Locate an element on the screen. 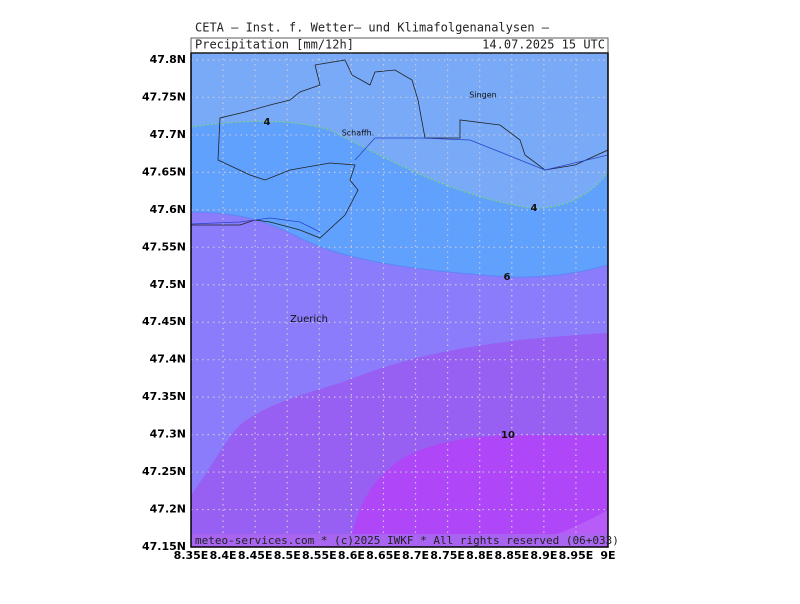 This screenshot has width=800, height=604. place-label: Zuerich is located at coordinates (309, 319).